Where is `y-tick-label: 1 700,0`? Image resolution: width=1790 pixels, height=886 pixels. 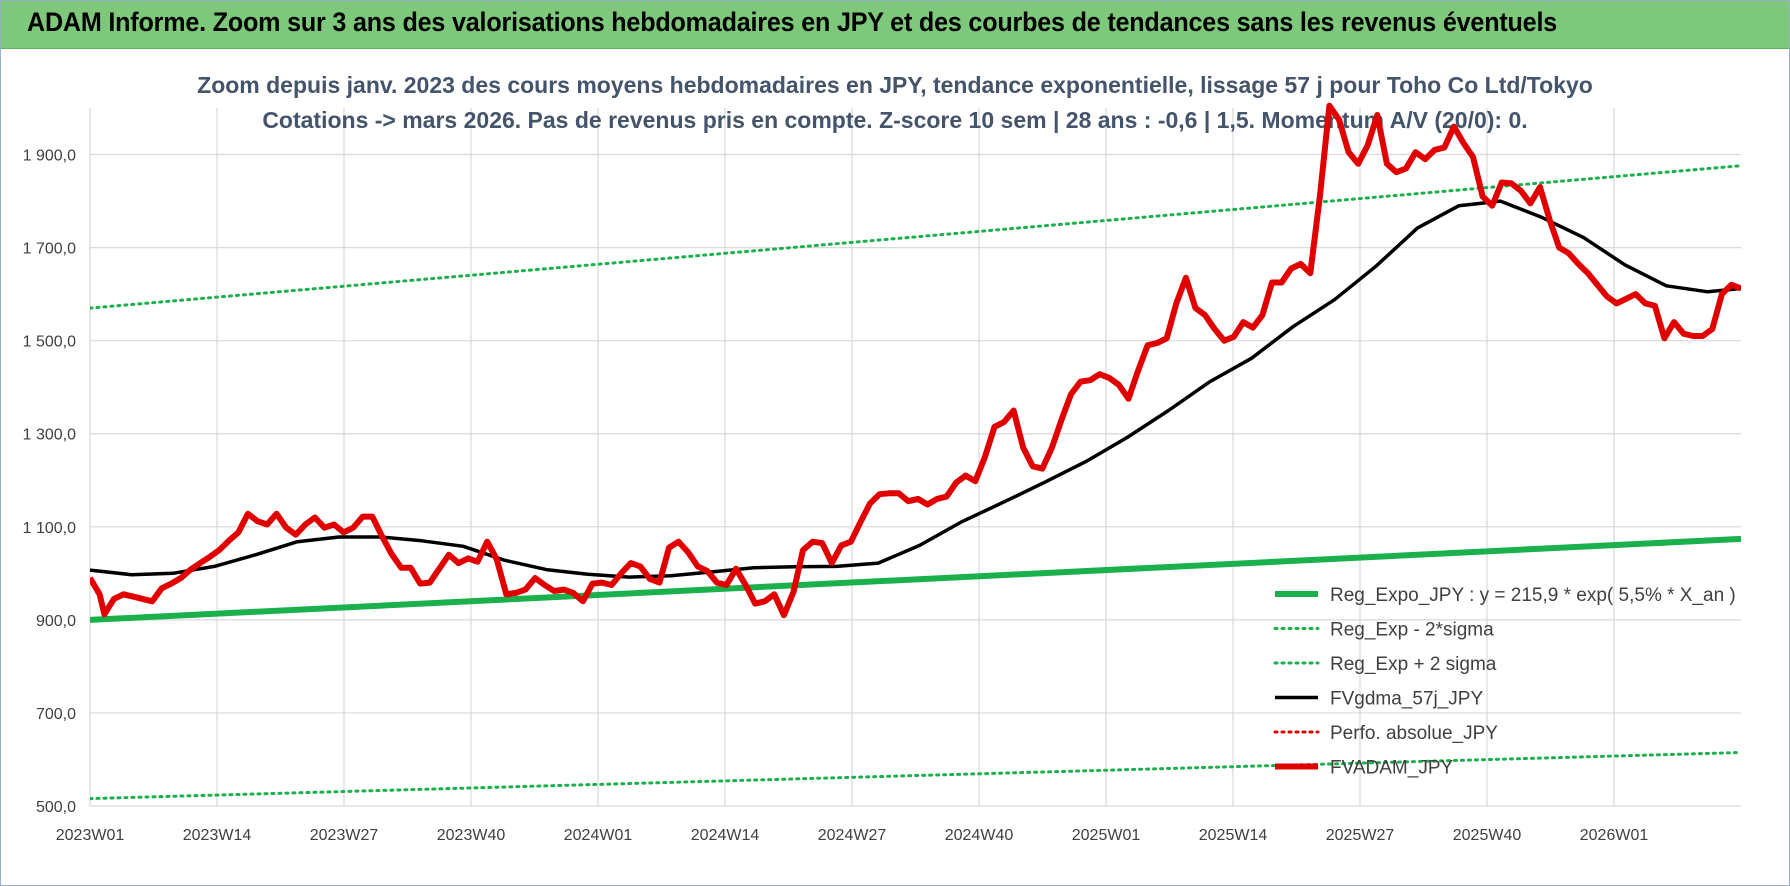
y-tick-label: 1 700,0 is located at coordinates (49, 249).